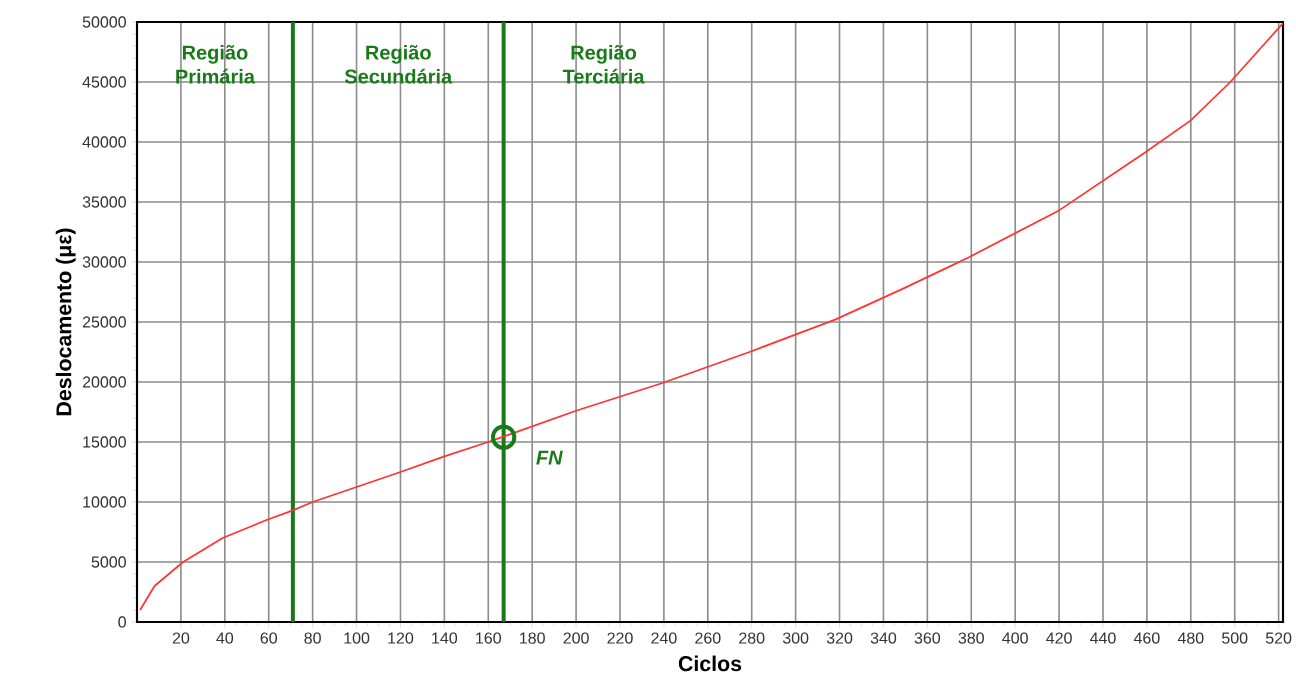 The width and height of the screenshot is (1296, 693). I want to click on y-tick-label: 15000, so click(104, 442).